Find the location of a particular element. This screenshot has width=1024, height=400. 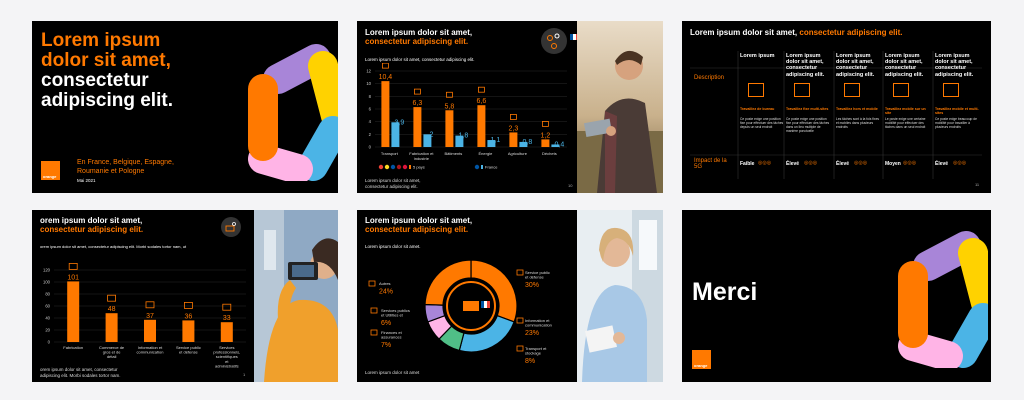

donut-value: 24% is located at coordinates (386, 292).